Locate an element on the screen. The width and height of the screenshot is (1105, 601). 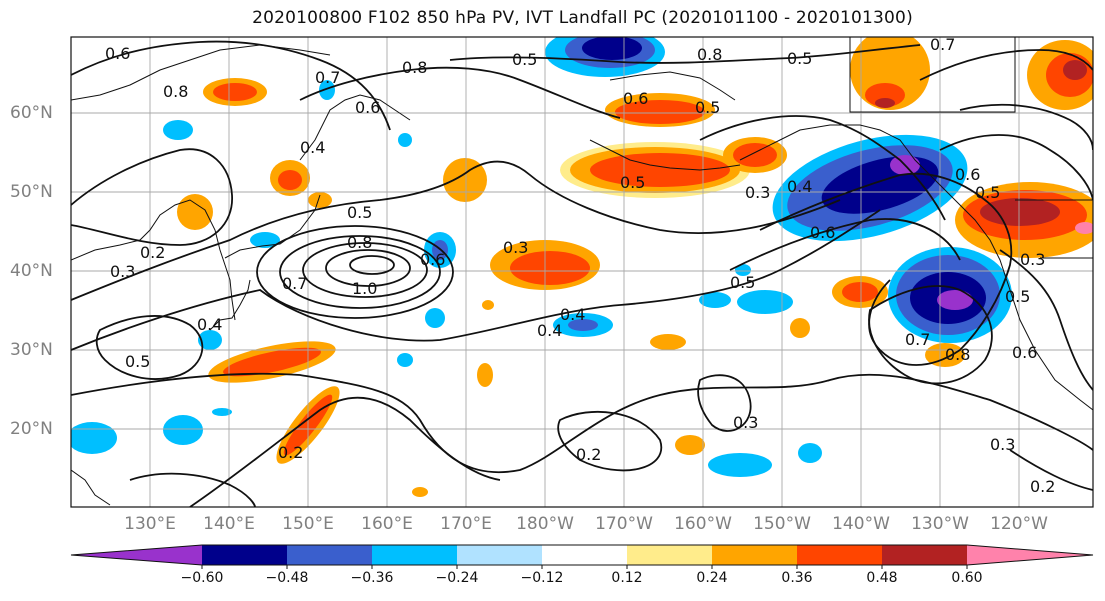
colorbar-tick-label: 0.12 is located at coordinates (627, 578).